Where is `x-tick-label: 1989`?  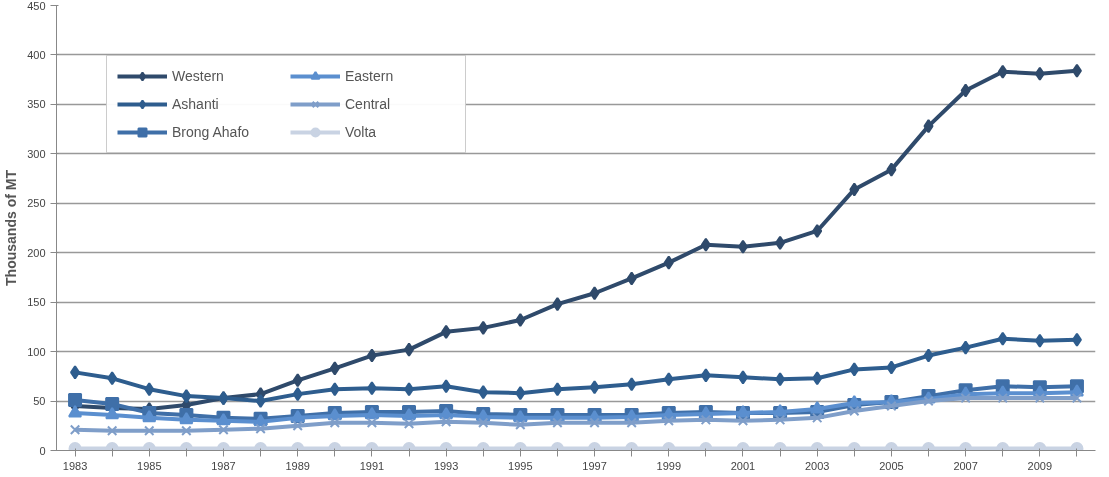 x-tick-label: 1989 is located at coordinates (297, 465).